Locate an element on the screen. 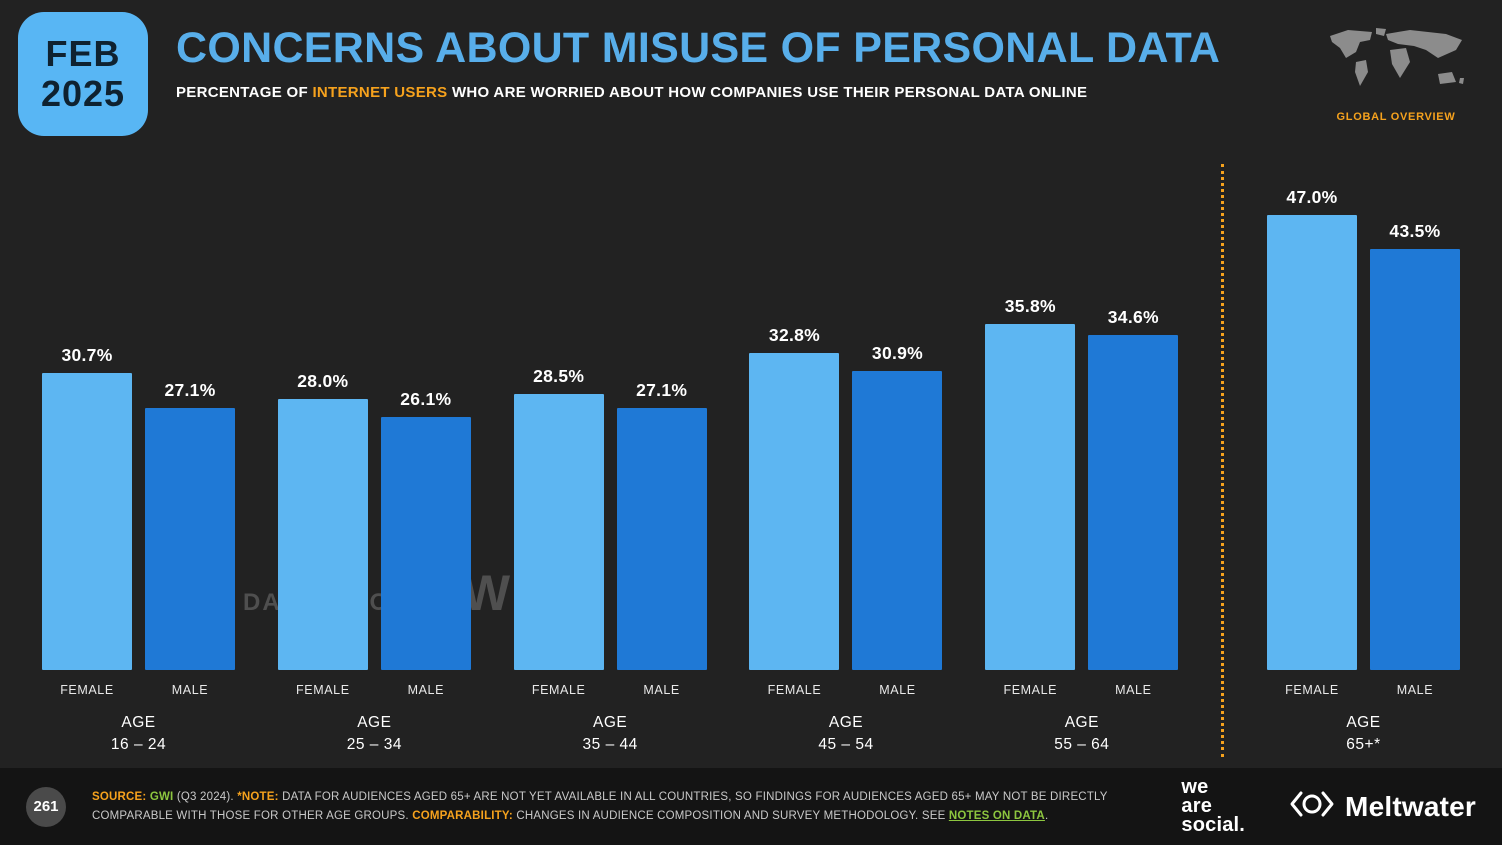  chart-group: 30.7% 27.1% FEMALE MALE AGE 16 – 24 is located at coordinates (138, 457).